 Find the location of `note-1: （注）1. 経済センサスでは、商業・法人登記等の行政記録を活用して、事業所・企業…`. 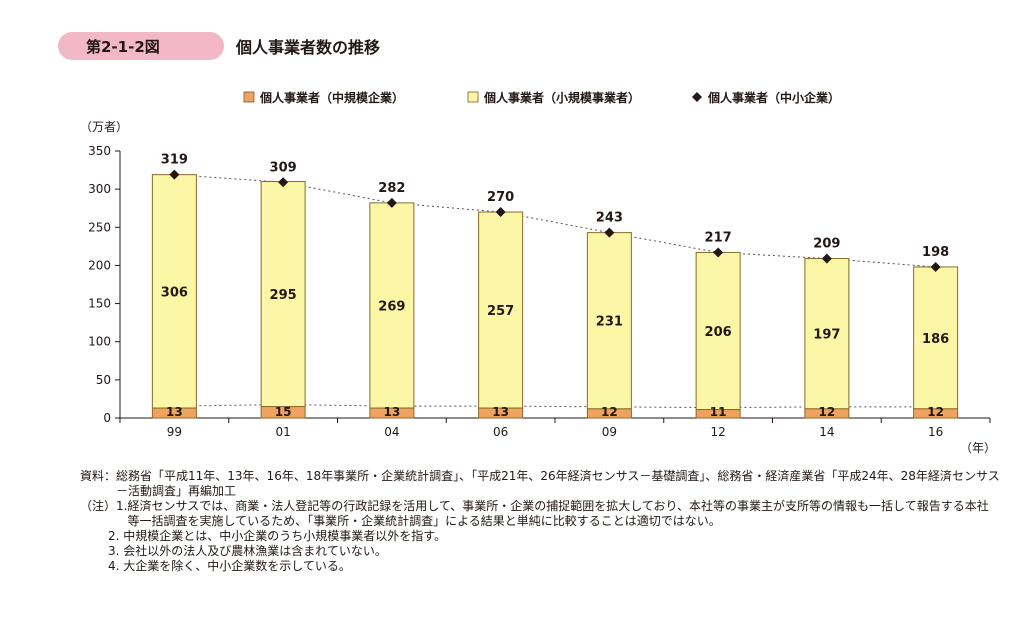

note-1: （注）1. 経済センサスでは、商業・法人登記等の行政記録を活用して、事業所・企業… is located at coordinates (540, 514).